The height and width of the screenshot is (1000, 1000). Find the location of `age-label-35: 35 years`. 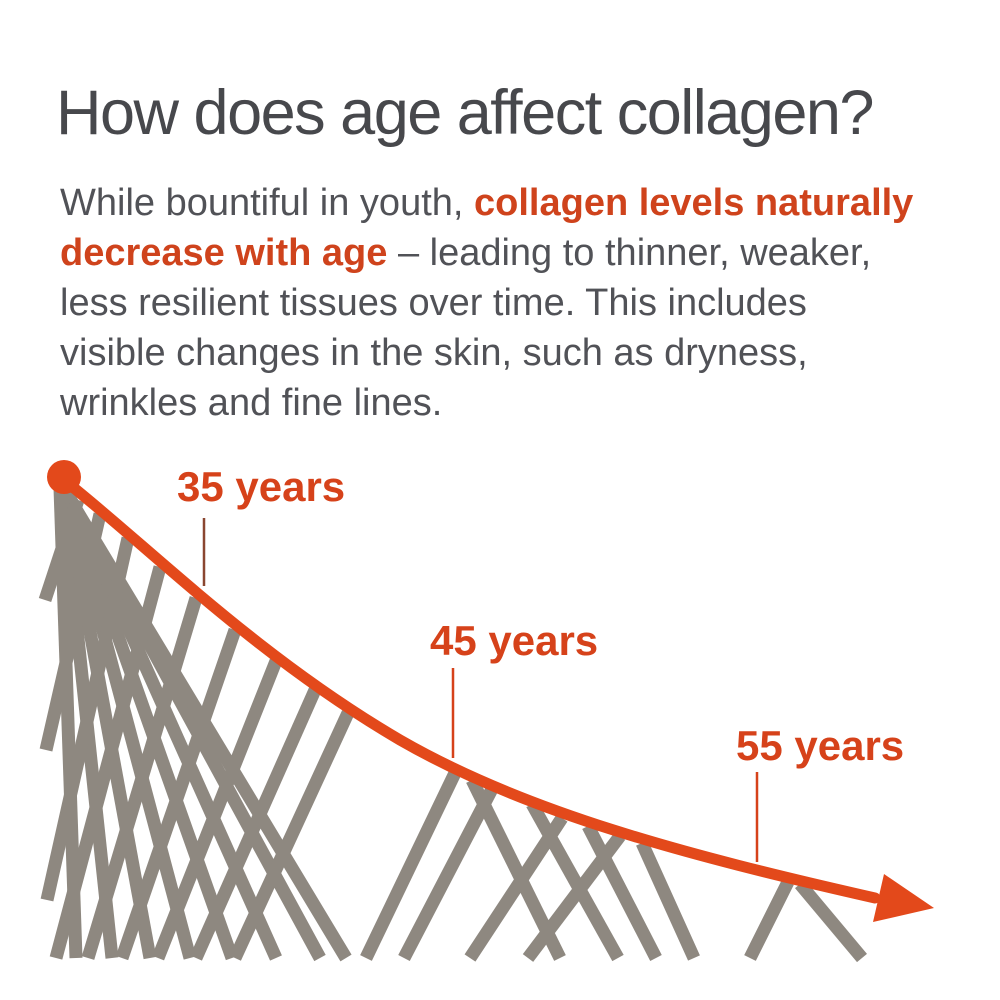

age-label-35: 35 years is located at coordinates (261, 486).